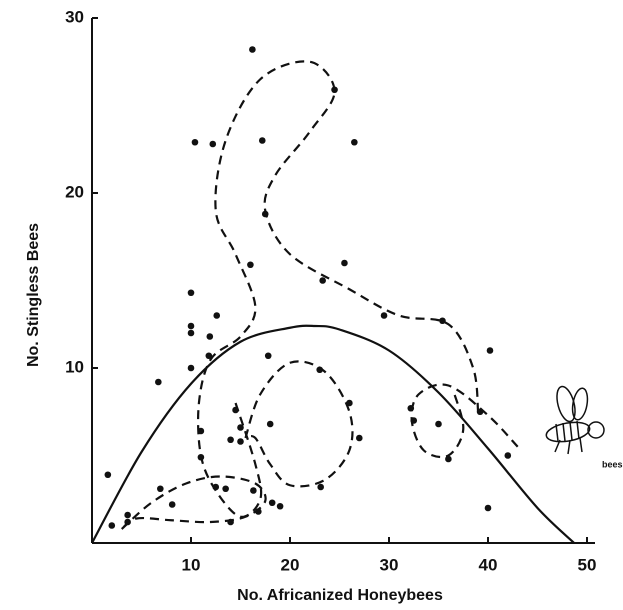  Describe the element at coordinates (33, 295) in the screenshot. I see `y-axis-title: No. Stingless Bees` at that location.